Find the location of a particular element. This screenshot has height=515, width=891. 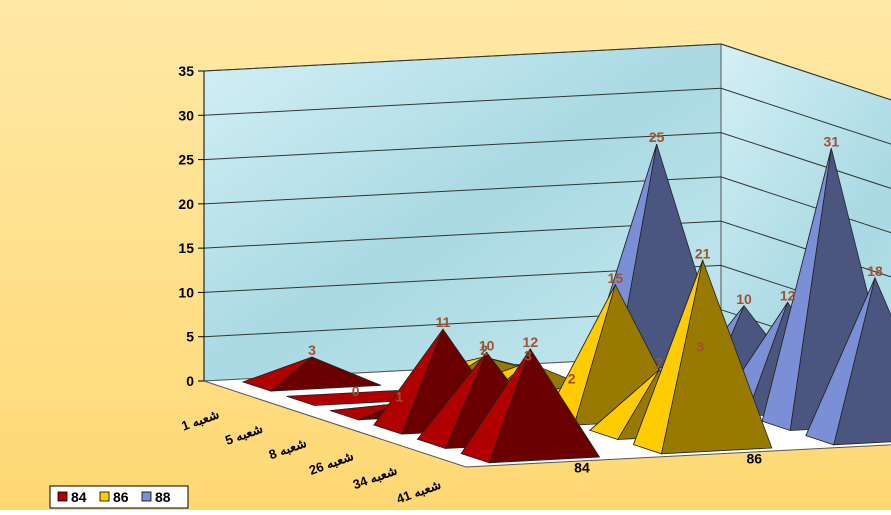

legend-box is located at coordinates (119, 497).